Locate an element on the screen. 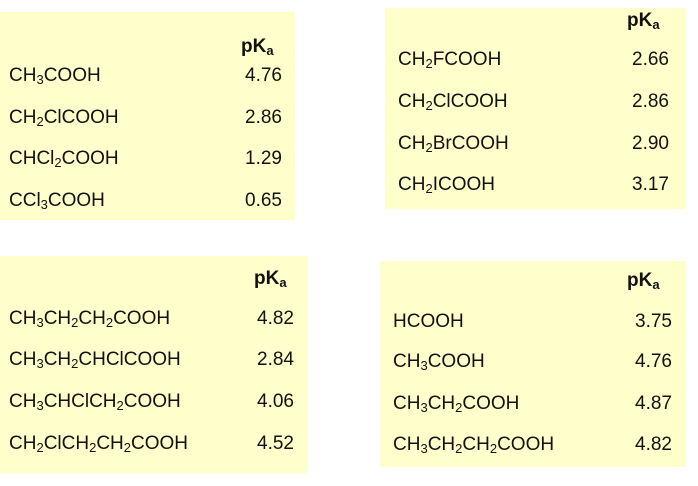  pka-value: 3.75 is located at coordinates (653, 321).